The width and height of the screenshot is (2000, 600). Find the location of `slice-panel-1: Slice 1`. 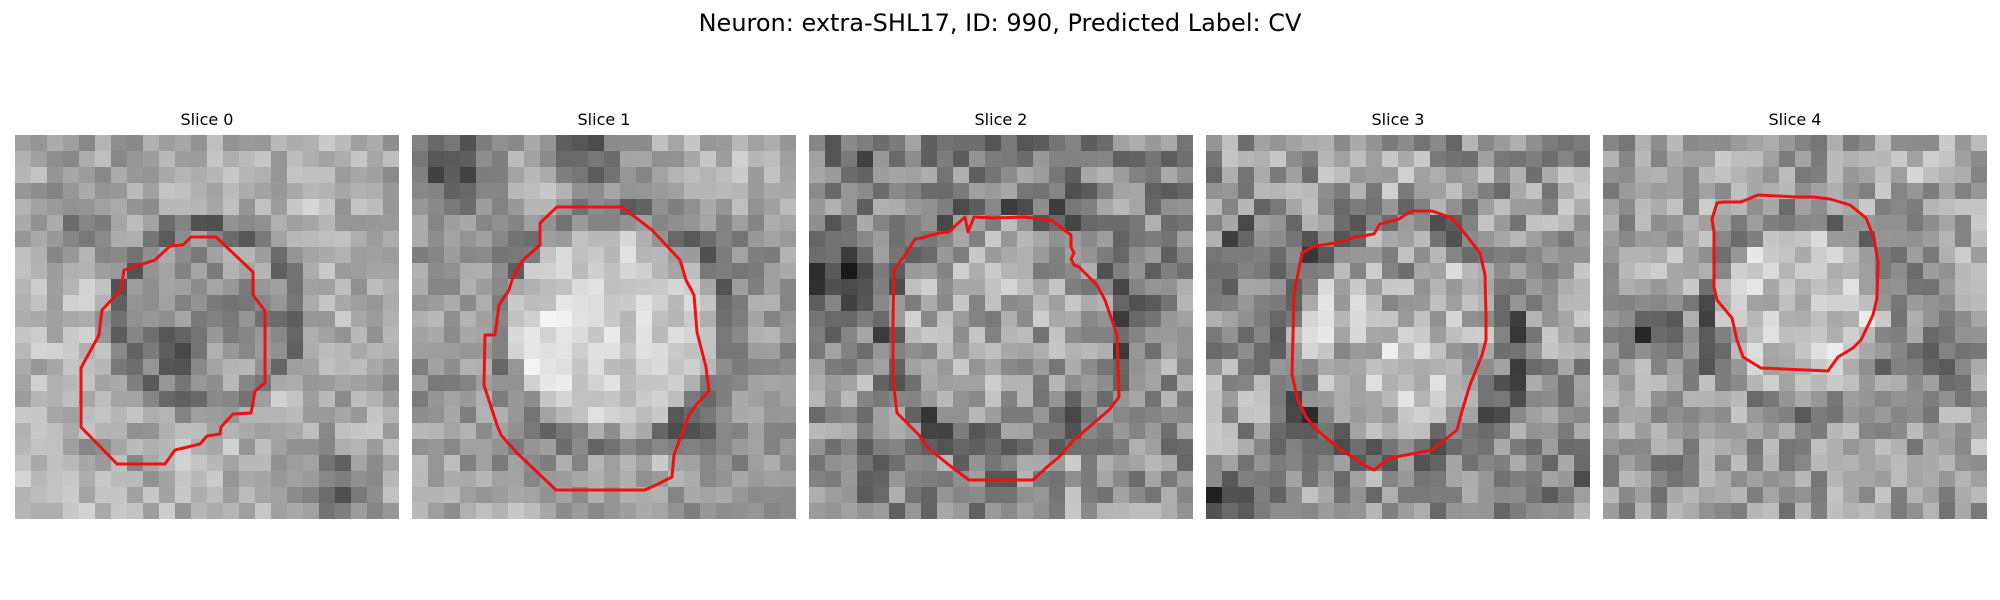

slice-panel-1: Slice 1 is located at coordinates (604, 314).